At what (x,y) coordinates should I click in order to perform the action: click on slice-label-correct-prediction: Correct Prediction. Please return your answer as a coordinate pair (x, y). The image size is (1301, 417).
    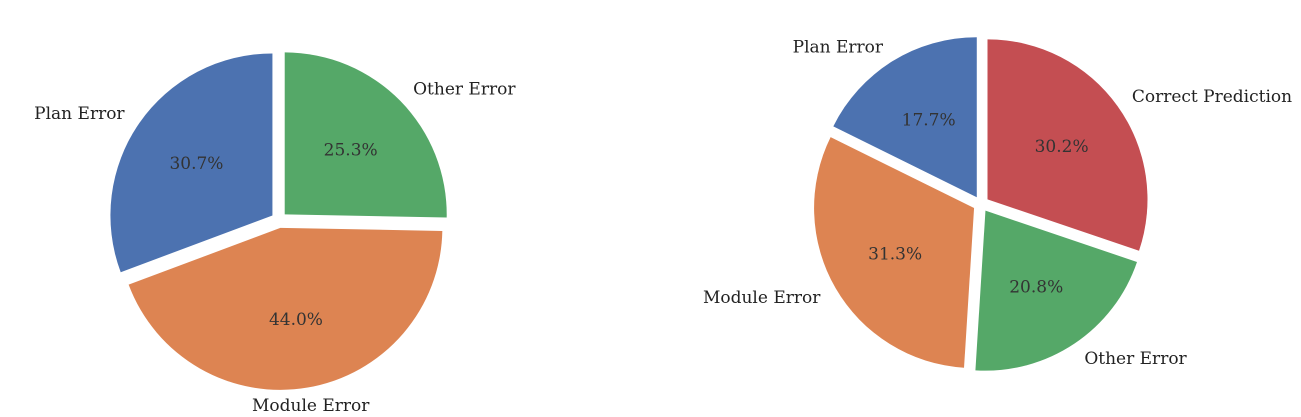
    Looking at the image, I should click on (1212, 97).